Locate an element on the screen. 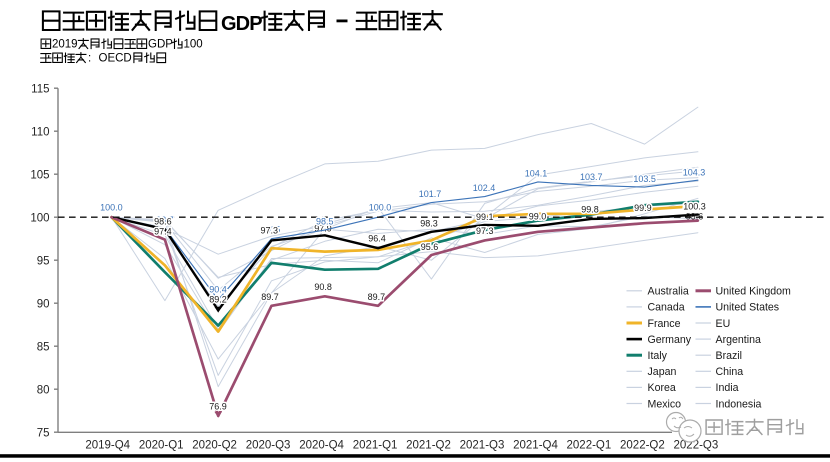 Image resolution: width=830 pixels, height=462 pixels. svg-text: 102.4 is located at coordinates (484, 188).